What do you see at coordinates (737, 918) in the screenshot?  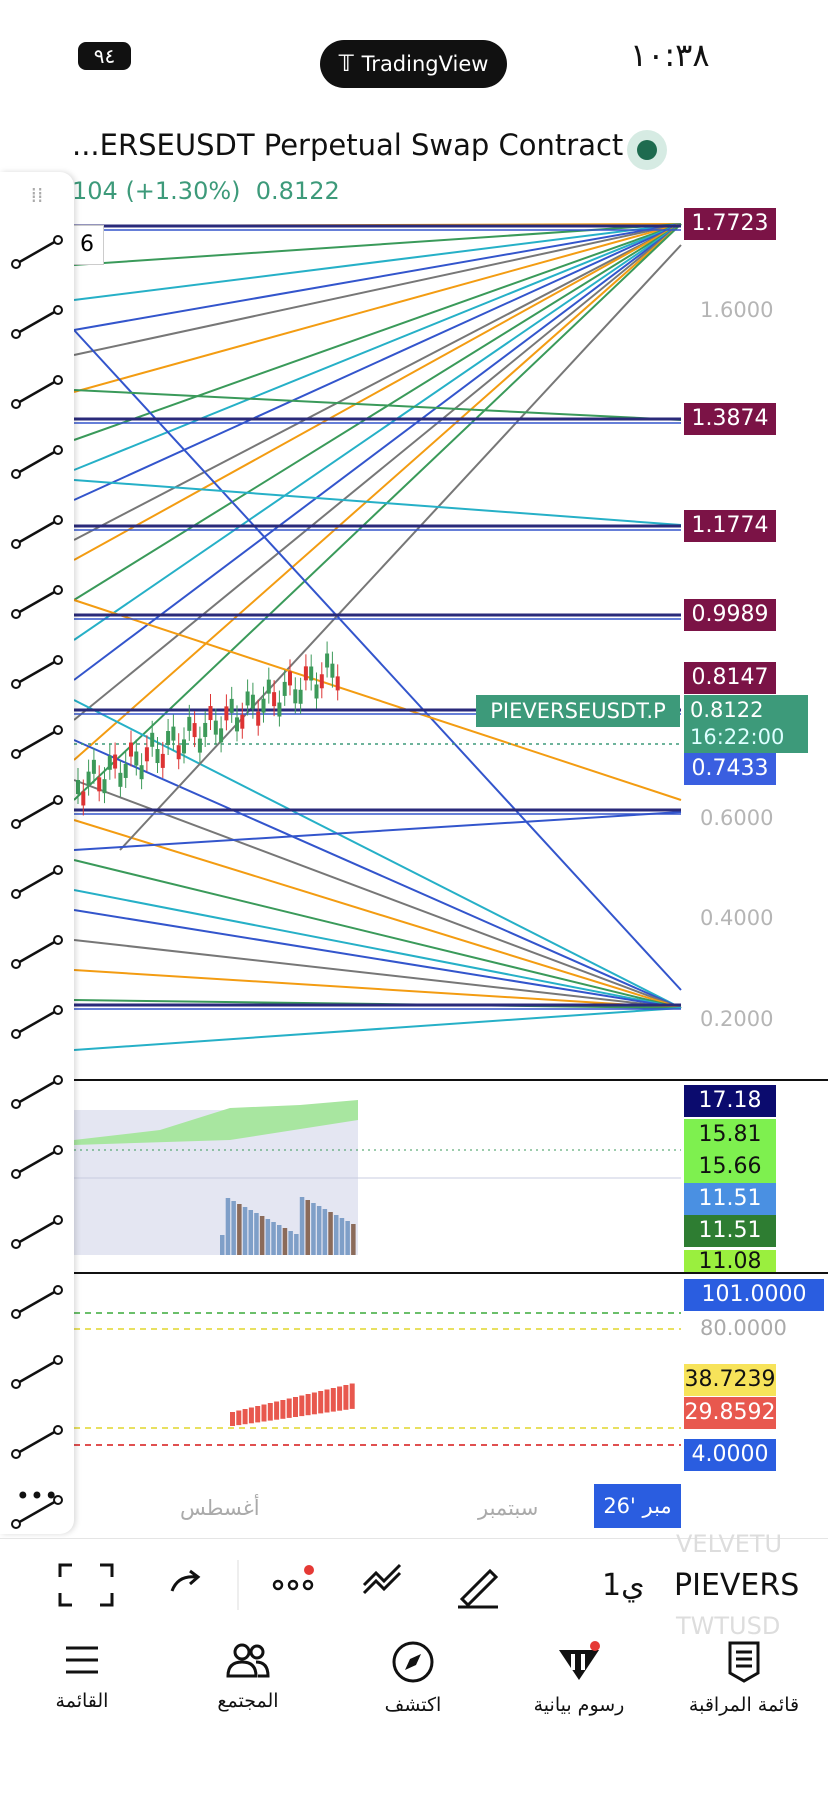 I see `price-axis-label: 0.4000` at bounding box center [737, 918].